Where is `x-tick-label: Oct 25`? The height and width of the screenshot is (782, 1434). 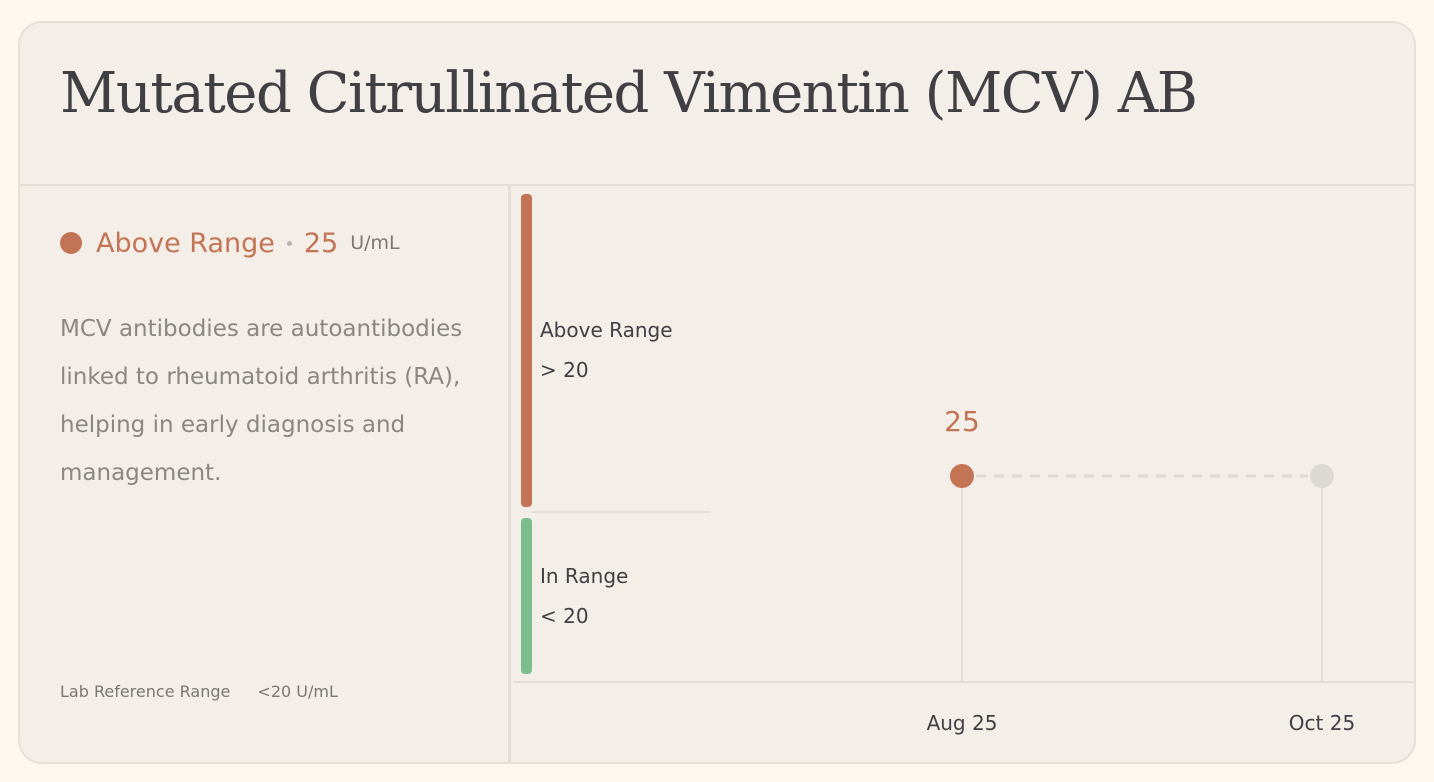 x-tick-label: Oct 25 is located at coordinates (1322, 723).